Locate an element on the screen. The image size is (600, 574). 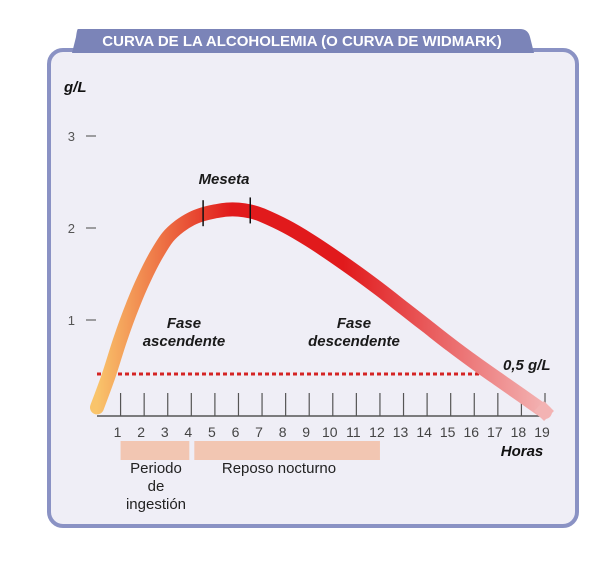
x-tick-labels: 1 2 3 4 5 6 7 8 9 10 11 12 13 14 15 16 17 18 19 is located at coordinates (332, 432).